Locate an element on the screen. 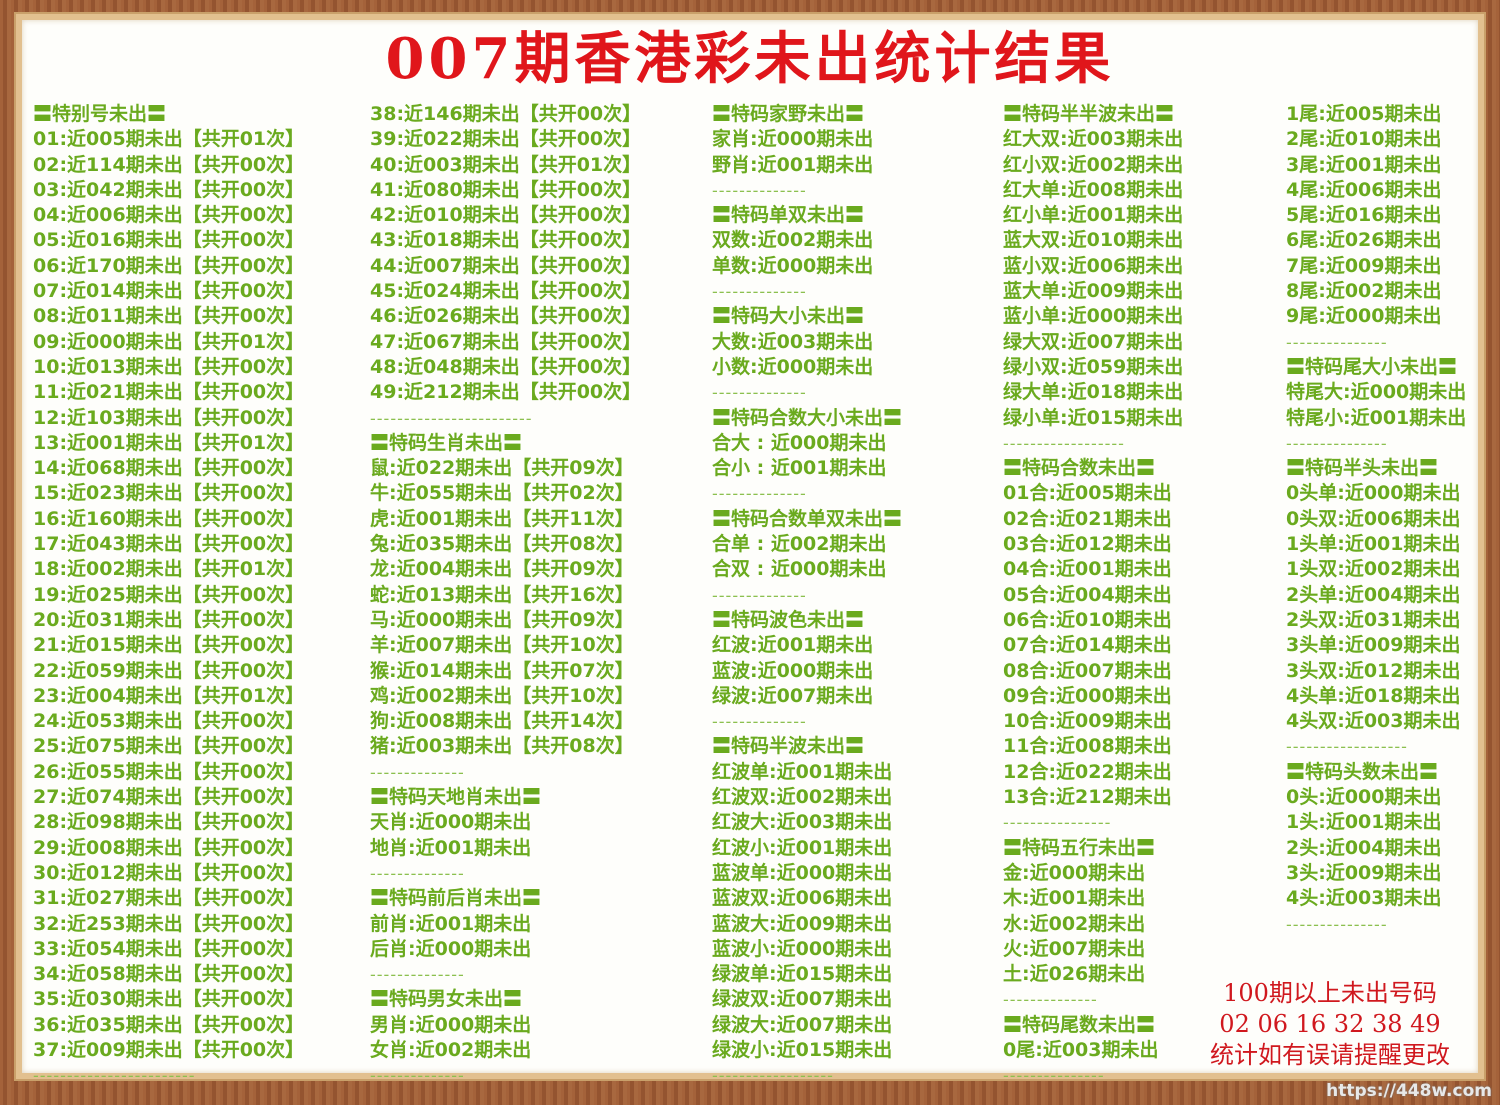  stat-item: 26:近055期未出【共开00次】 is located at coordinates (169, 771).